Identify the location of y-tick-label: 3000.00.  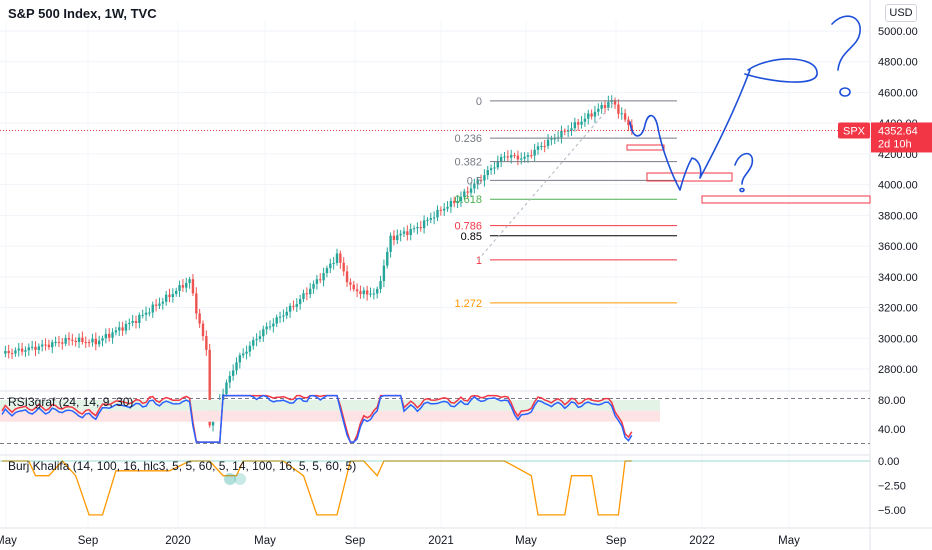
(898, 339).